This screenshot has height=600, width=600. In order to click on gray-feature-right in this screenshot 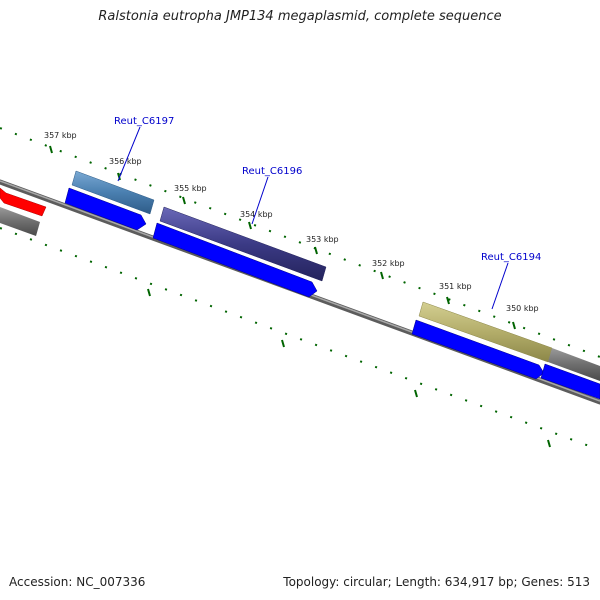, I will do `click(574, 364)`.